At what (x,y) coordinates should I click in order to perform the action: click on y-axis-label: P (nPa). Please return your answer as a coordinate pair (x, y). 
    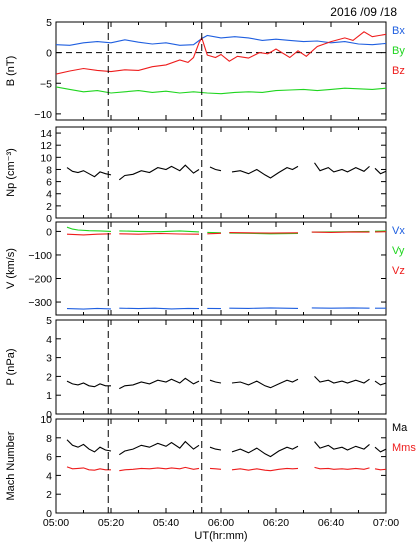
    Looking at the image, I should click on (11, 366).